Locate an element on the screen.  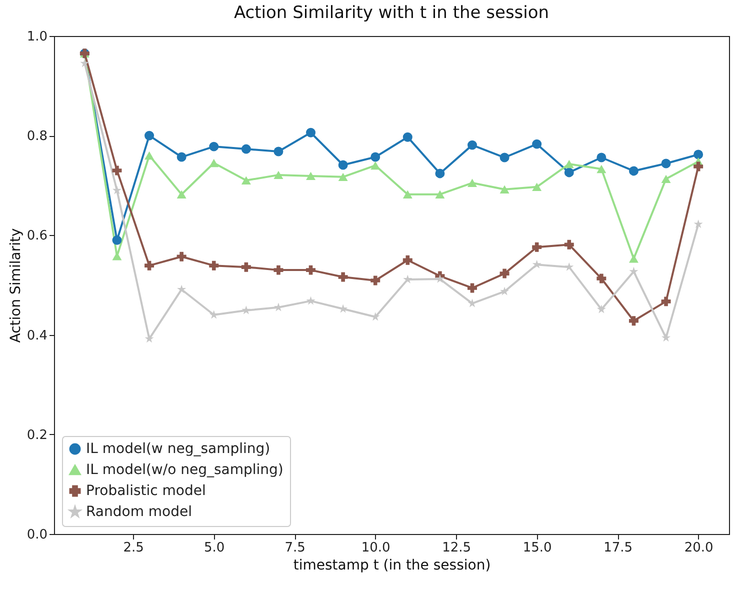
legend-label: IL model(w neg_sampling) is located at coordinates (178, 449).